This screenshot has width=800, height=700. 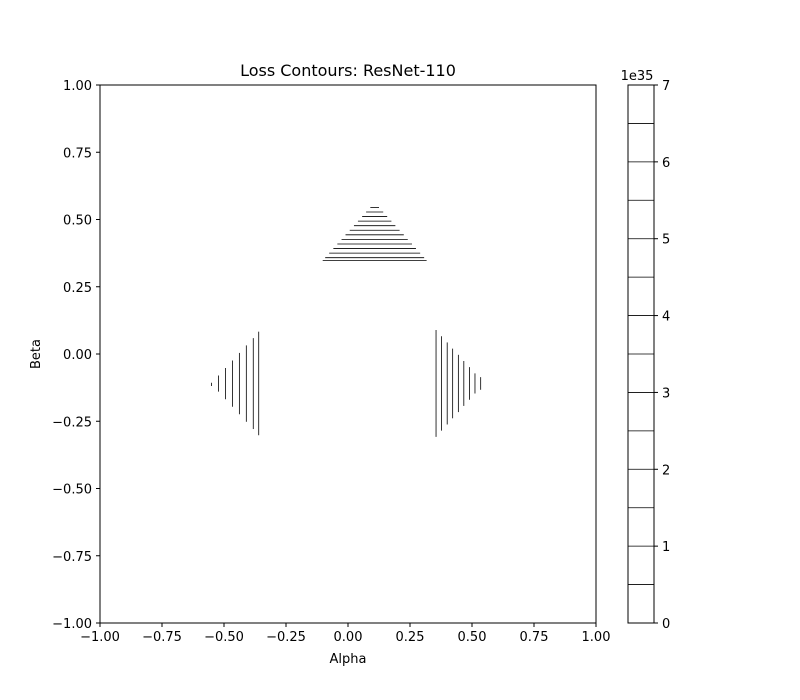 I want to click on x-tick-label: −0.50, so click(x=224, y=637).